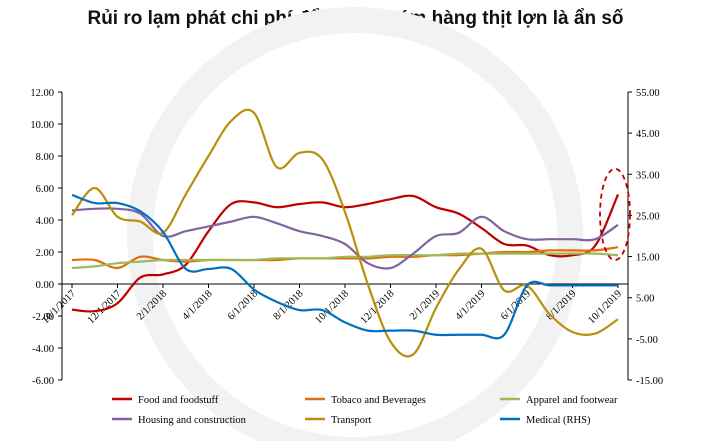 The width and height of the screenshot is (711, 441). I want to click on legend-label-food-and-foodstuff: Food and foodstuff, so click(178, 400).